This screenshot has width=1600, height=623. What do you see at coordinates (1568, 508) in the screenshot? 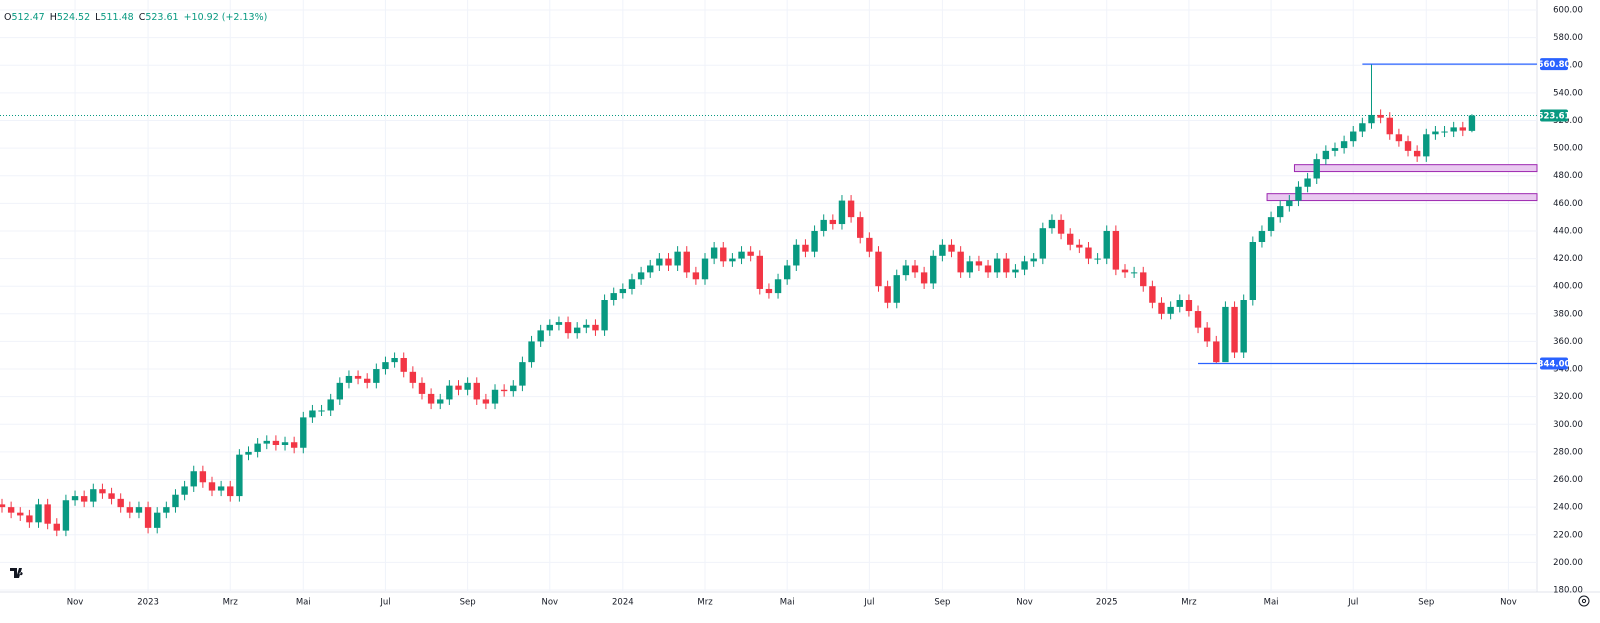
I see `y-tick-label: 240.00` at bounding box center [1568, 508].